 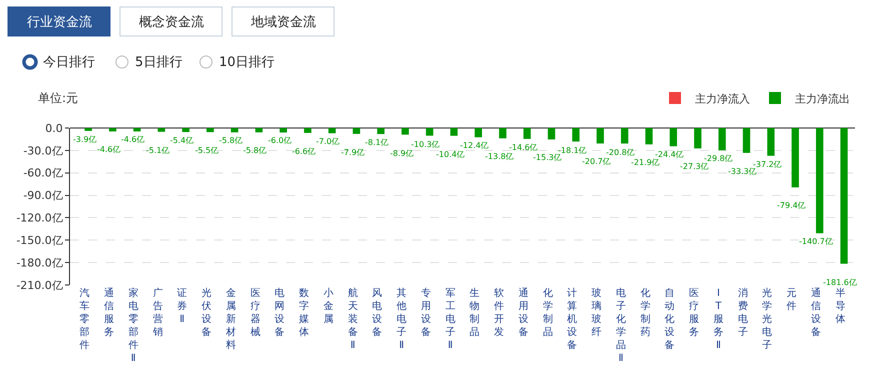 What do you see at coordinates (39, 240) in the screenshot?
I see `y-tick-label: -150.0亿` at bounding box center [39, 240].